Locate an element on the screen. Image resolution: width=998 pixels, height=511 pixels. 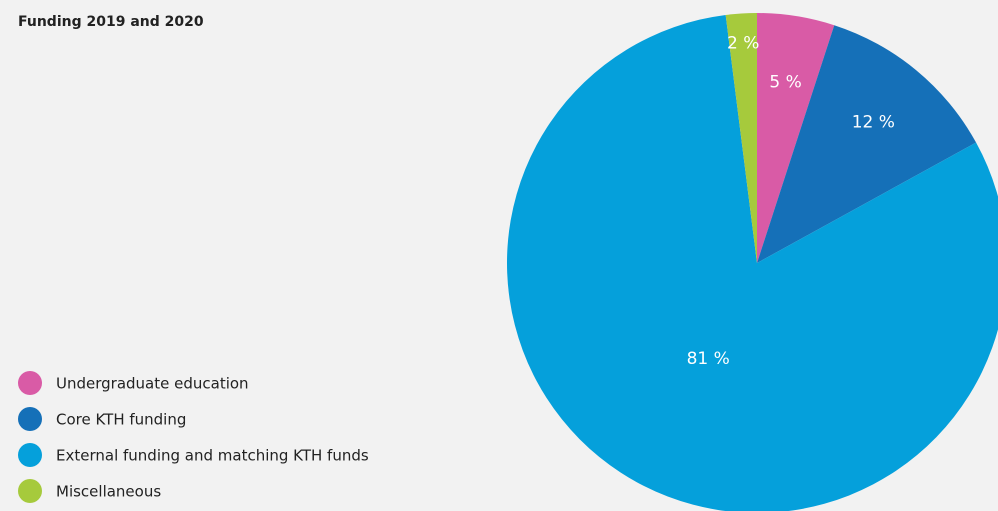
legend-label: External funding and matching KTH funds is located at coordinates (212, 456).